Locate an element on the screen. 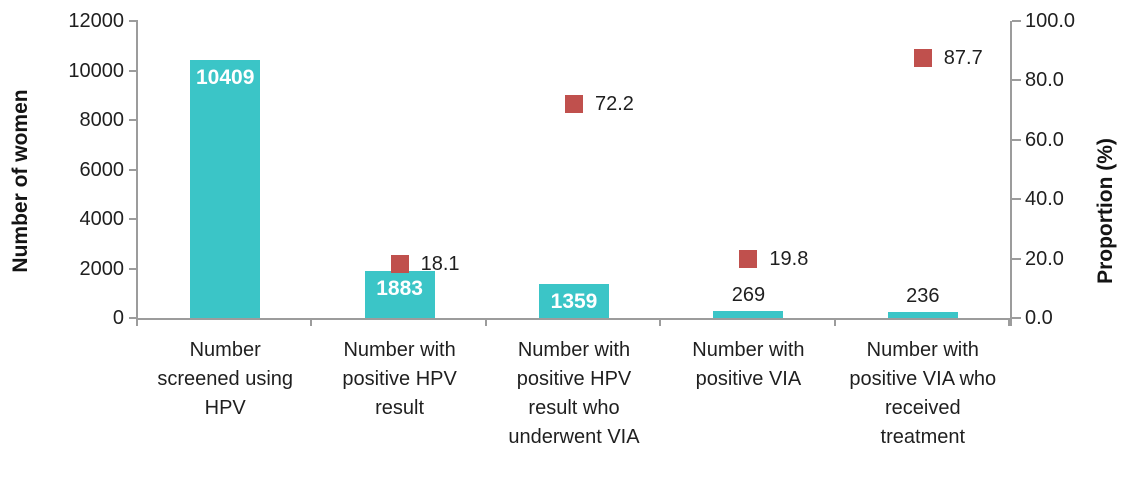 Image resolution: width=1134 pixels, height=493 pixels. proportion-value-label: 18.1 is located at coordinates (440, 264).